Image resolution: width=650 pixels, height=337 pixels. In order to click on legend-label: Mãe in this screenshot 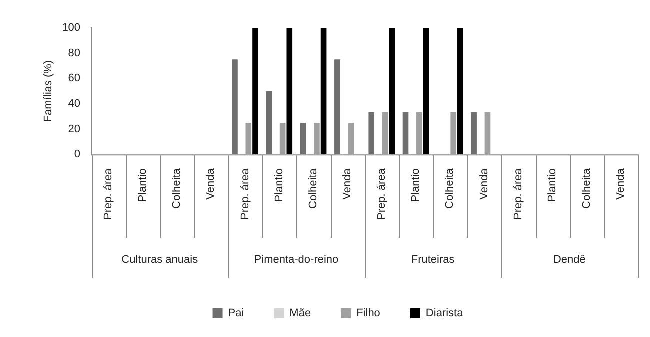, I will do `click(301, 314)`.